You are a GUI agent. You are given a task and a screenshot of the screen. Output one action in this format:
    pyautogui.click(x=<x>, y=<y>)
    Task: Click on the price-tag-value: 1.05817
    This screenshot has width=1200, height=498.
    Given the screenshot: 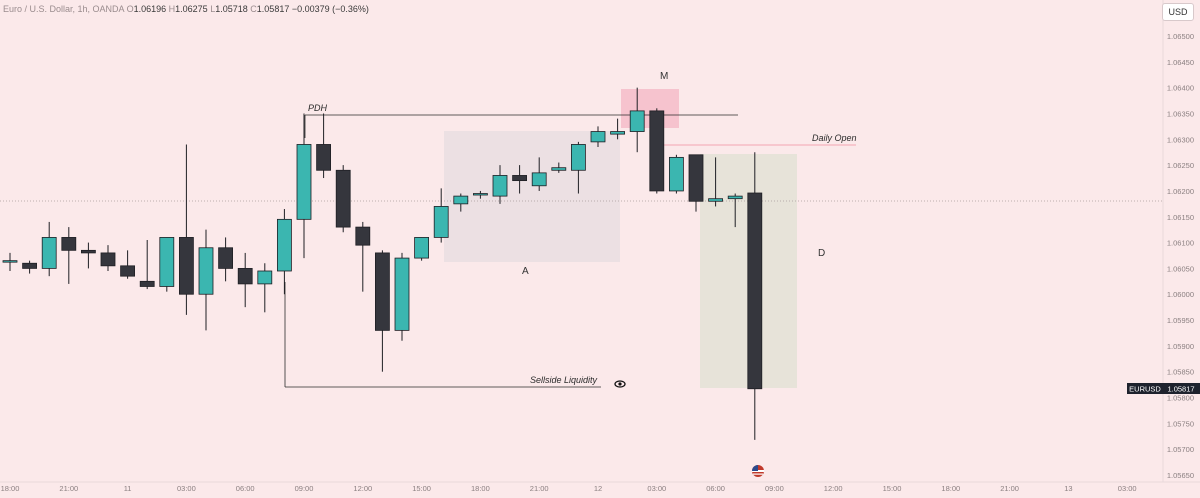 What is the action you would take?
    pyautogui.click(x=1180, y=389)
    